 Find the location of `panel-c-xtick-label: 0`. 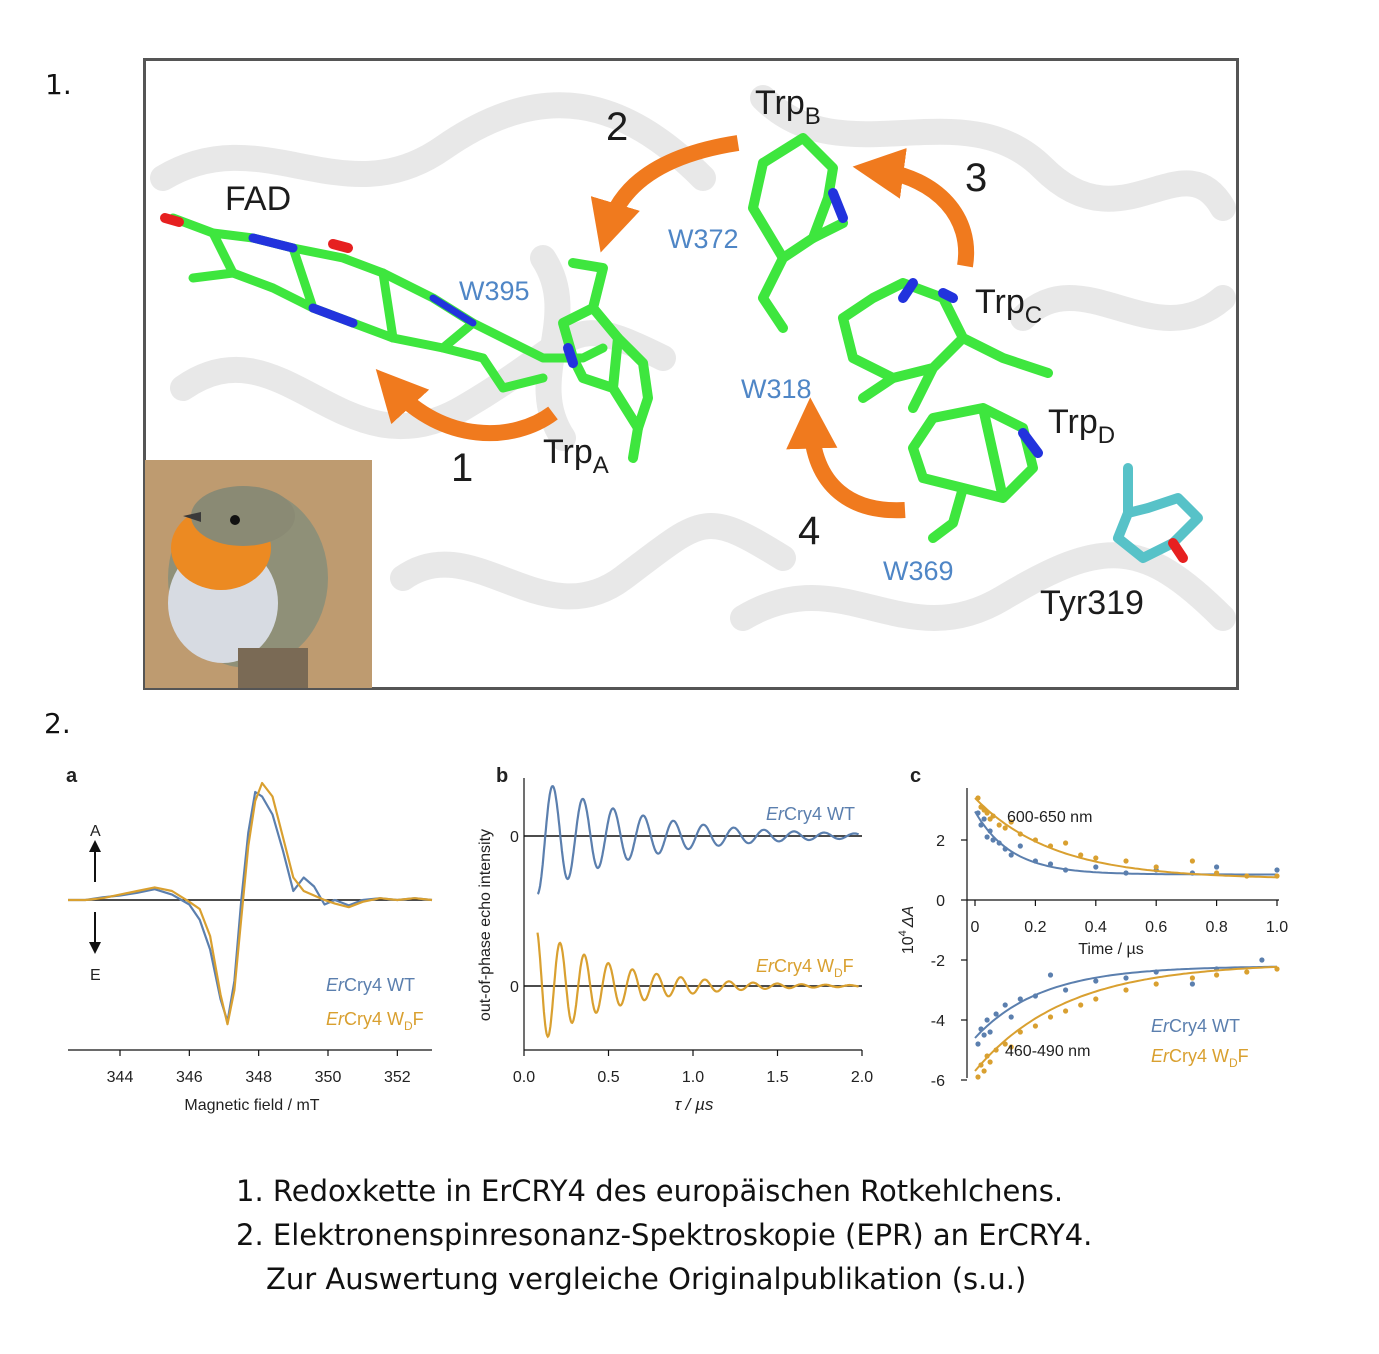

panel-c-xtick-label: 0 is located at coordinates (975, 927).